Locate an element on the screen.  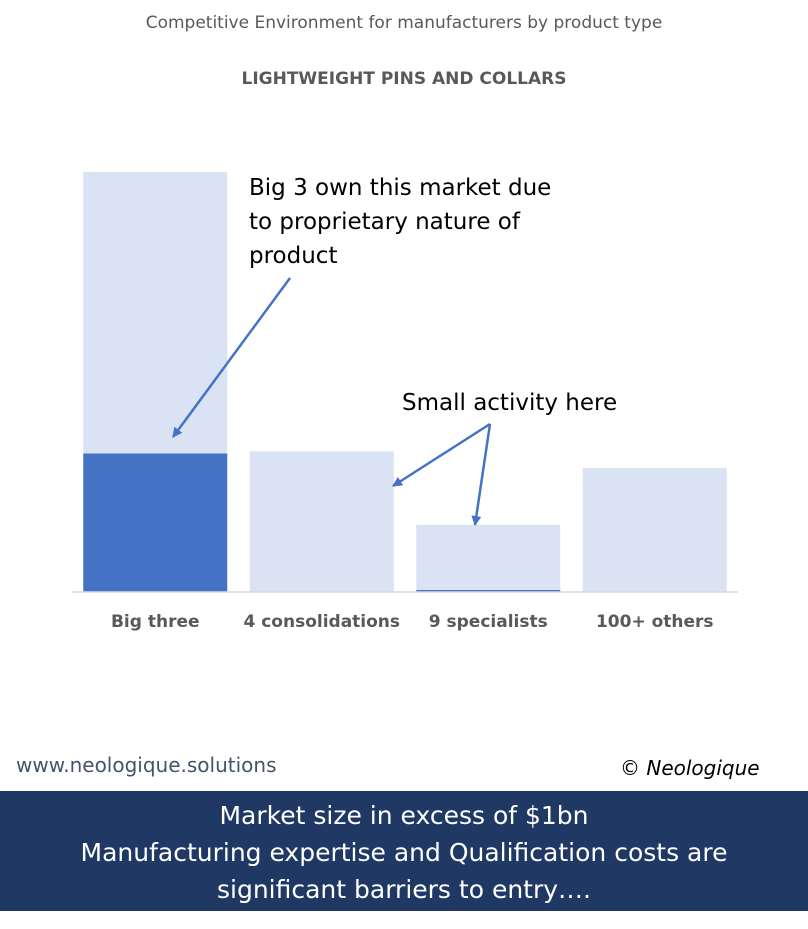
copyright-notice: © Neologique is located at coordinates (690, 768).